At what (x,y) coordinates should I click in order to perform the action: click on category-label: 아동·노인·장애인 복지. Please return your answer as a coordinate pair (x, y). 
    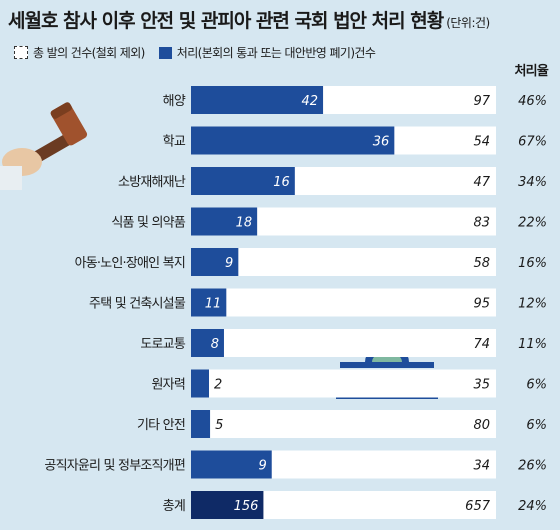
    Looking at the image, I should click on (130, 263).